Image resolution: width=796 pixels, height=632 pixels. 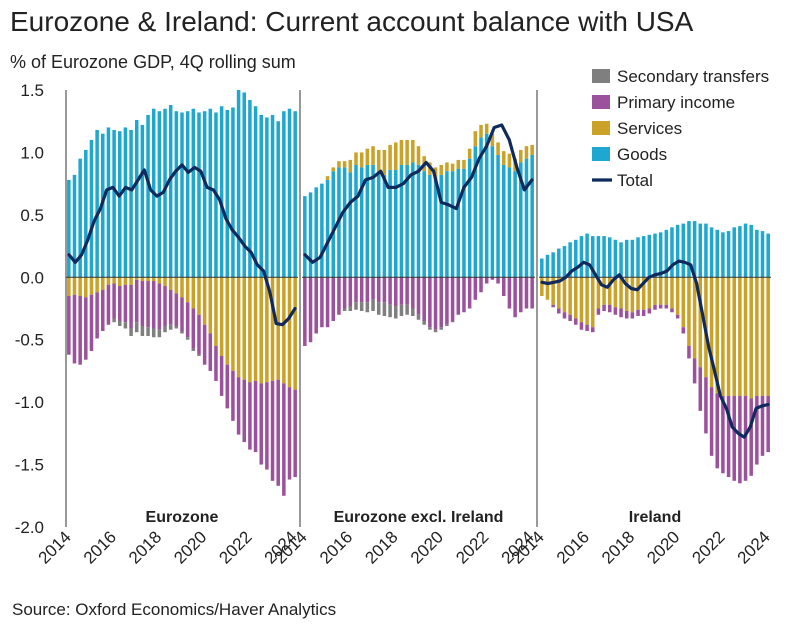 I want to click on y-tick-label: -0.5, so click(x=29, y=340).